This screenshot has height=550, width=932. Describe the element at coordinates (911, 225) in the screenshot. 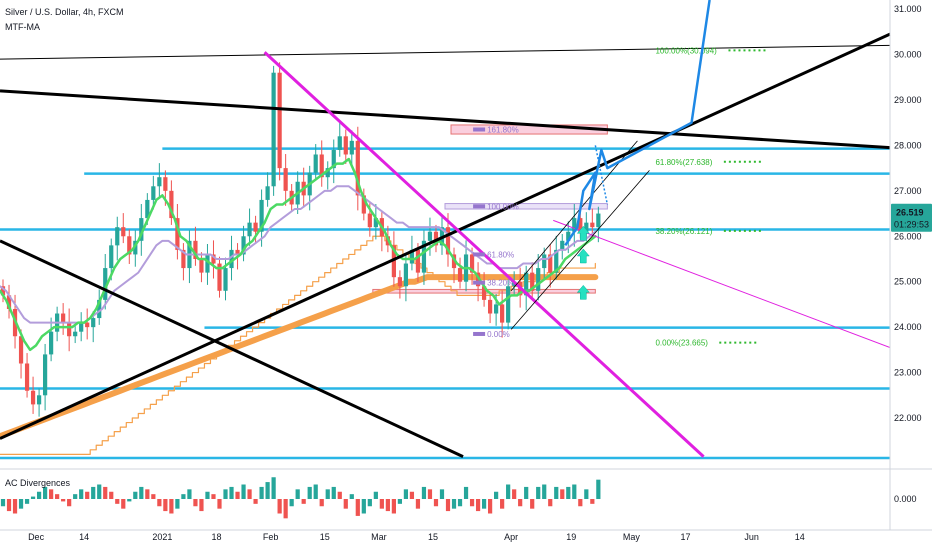

I see `countdown-label: 01:29:53` at that location.